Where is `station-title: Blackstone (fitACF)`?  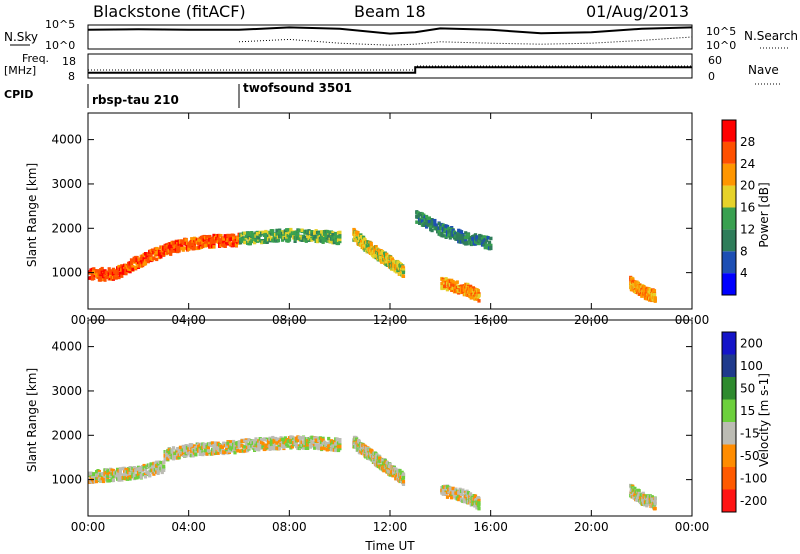 station-title: Blackstone (fitACF) is located at coordinates (169, 11).